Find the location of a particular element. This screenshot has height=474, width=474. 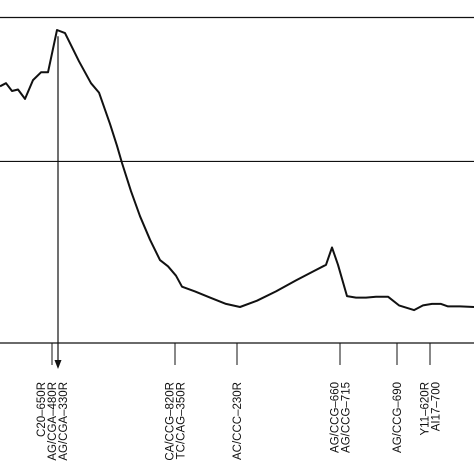

x-tick-label: AI17–700 is located at coordinates (437, 406).